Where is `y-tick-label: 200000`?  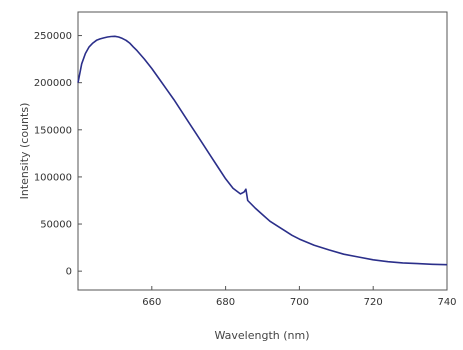
y-tick-label: 200000 is located at coordinates (53, 83).